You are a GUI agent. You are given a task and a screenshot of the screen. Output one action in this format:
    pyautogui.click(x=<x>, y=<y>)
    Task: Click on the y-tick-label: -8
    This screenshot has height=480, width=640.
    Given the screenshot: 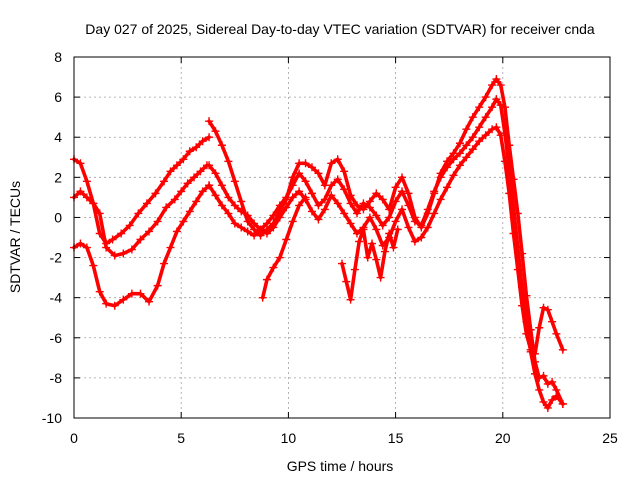 What is the action you would take?
    pyautogui.click(x=56, y=378)
    